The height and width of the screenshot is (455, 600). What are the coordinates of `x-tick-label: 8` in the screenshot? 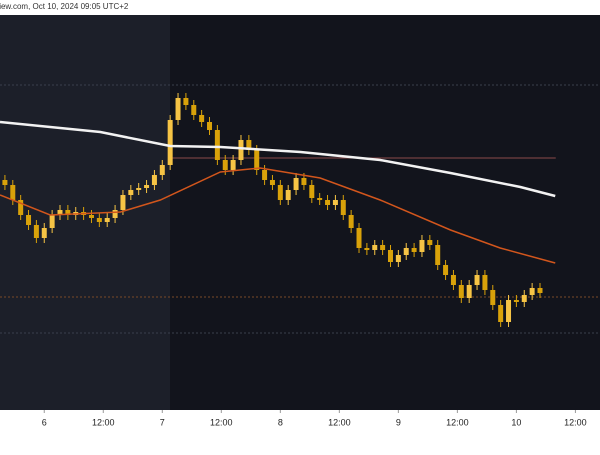 It's located at (280, 422).